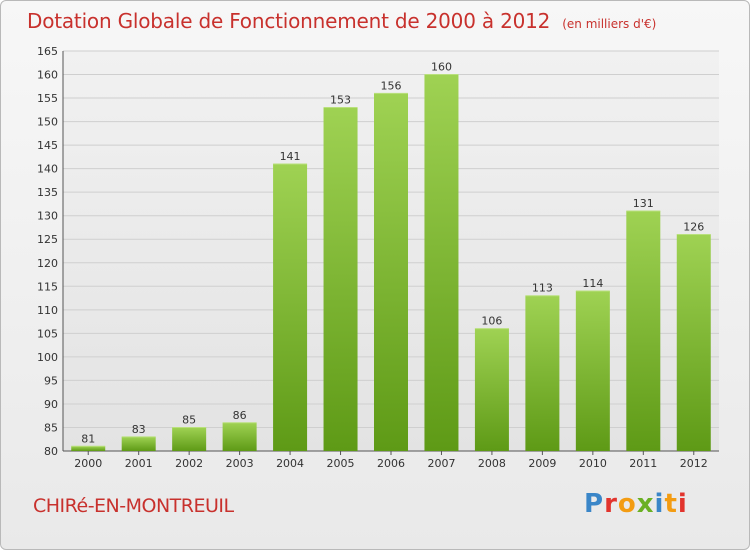  Describe the element at coordinates (592, 283) in the screenshot. I see `bar-value-label: 114` at that location.